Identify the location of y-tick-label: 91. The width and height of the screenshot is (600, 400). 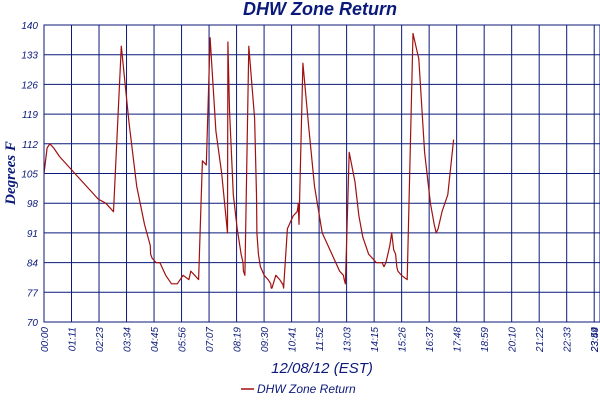
(32, 234).